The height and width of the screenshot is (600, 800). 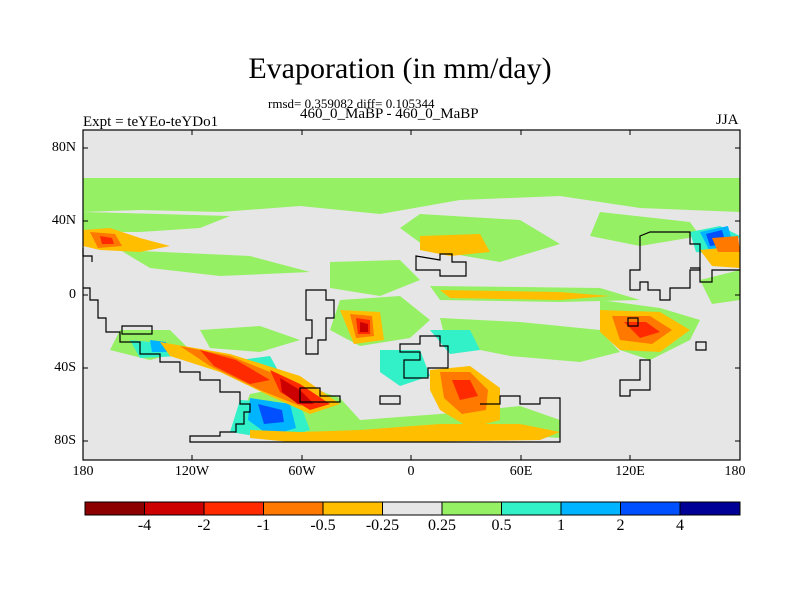 What do you see at coordinates (83, 471) in the screenshot?
I see `lon-label-180w: 180` at bounding box center [83, 471].